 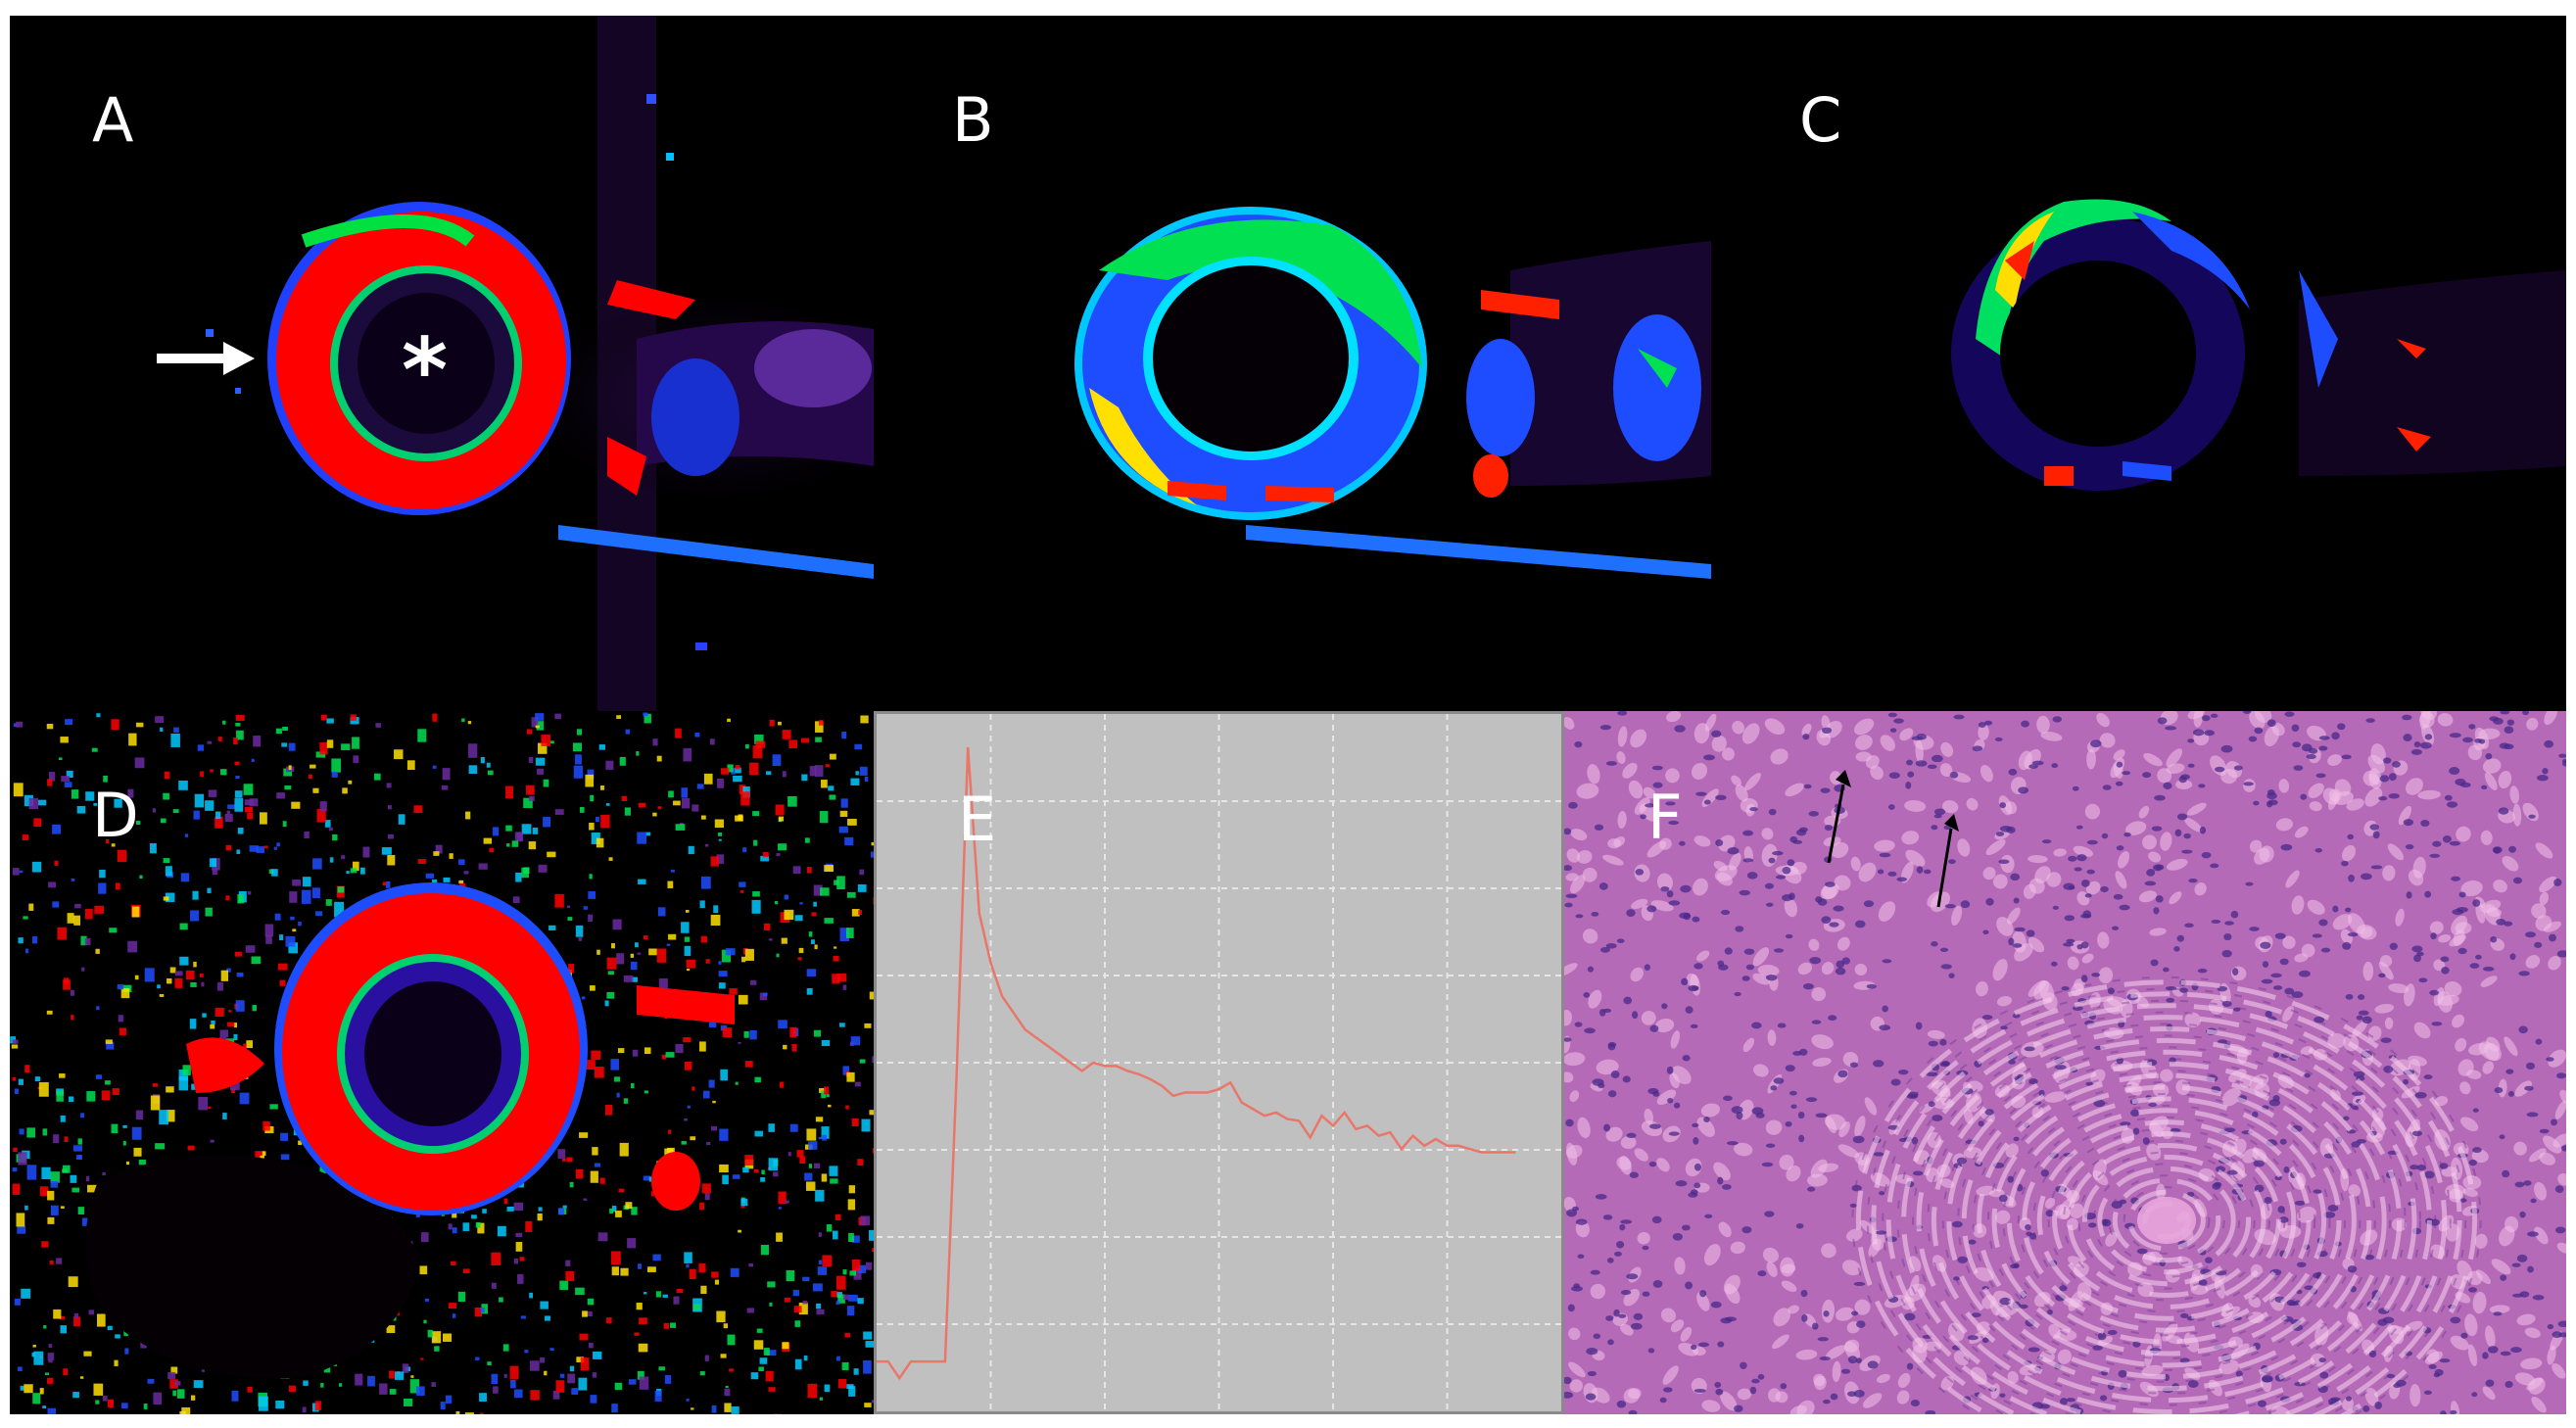 I want to click on panel-e-time-intensity-curve: E, so click(x=1219, y=1062).